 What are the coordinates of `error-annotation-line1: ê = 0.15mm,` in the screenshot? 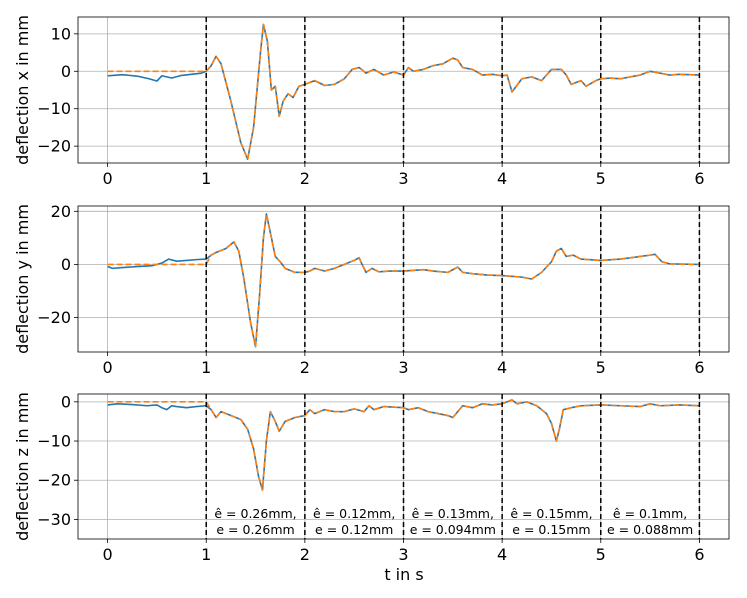 It's located at (551, 513).